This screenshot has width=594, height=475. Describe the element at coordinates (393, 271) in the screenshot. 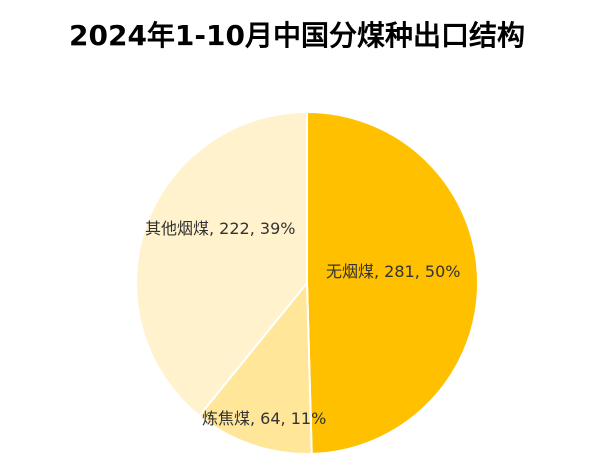

I see `data-label-anthracite: 无烟煤, 281, 50%` at that location.